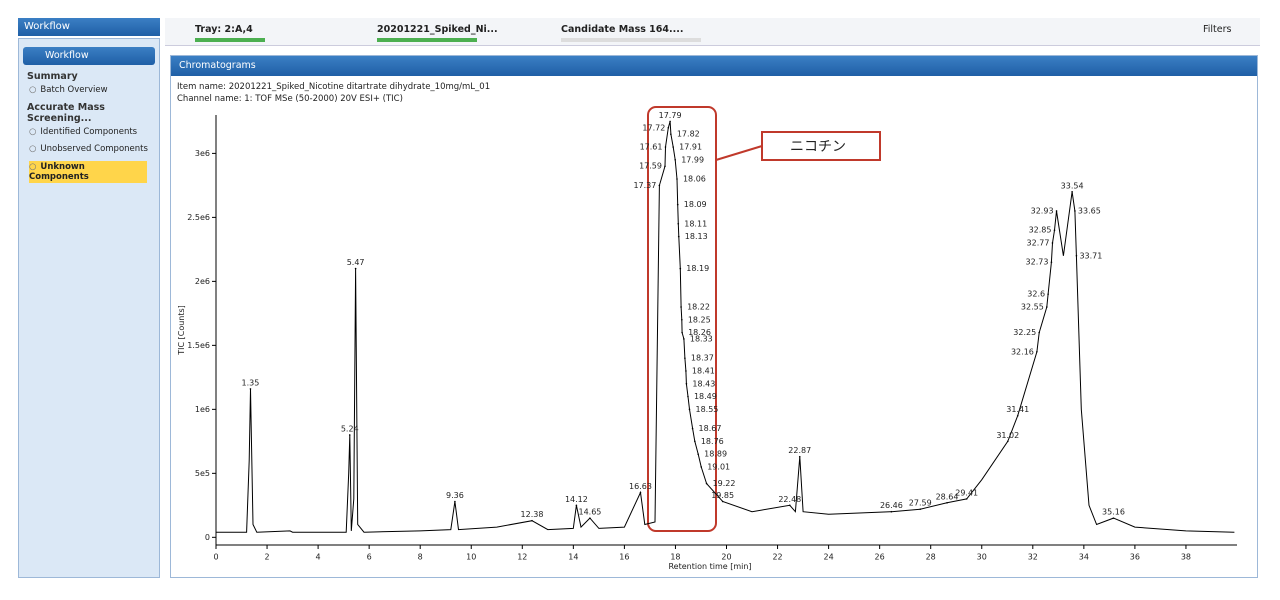  What do you see at coordinates (215, 557) in the screenshot?
I see `x-tick-label: 0` at bounding box center [215, 557].